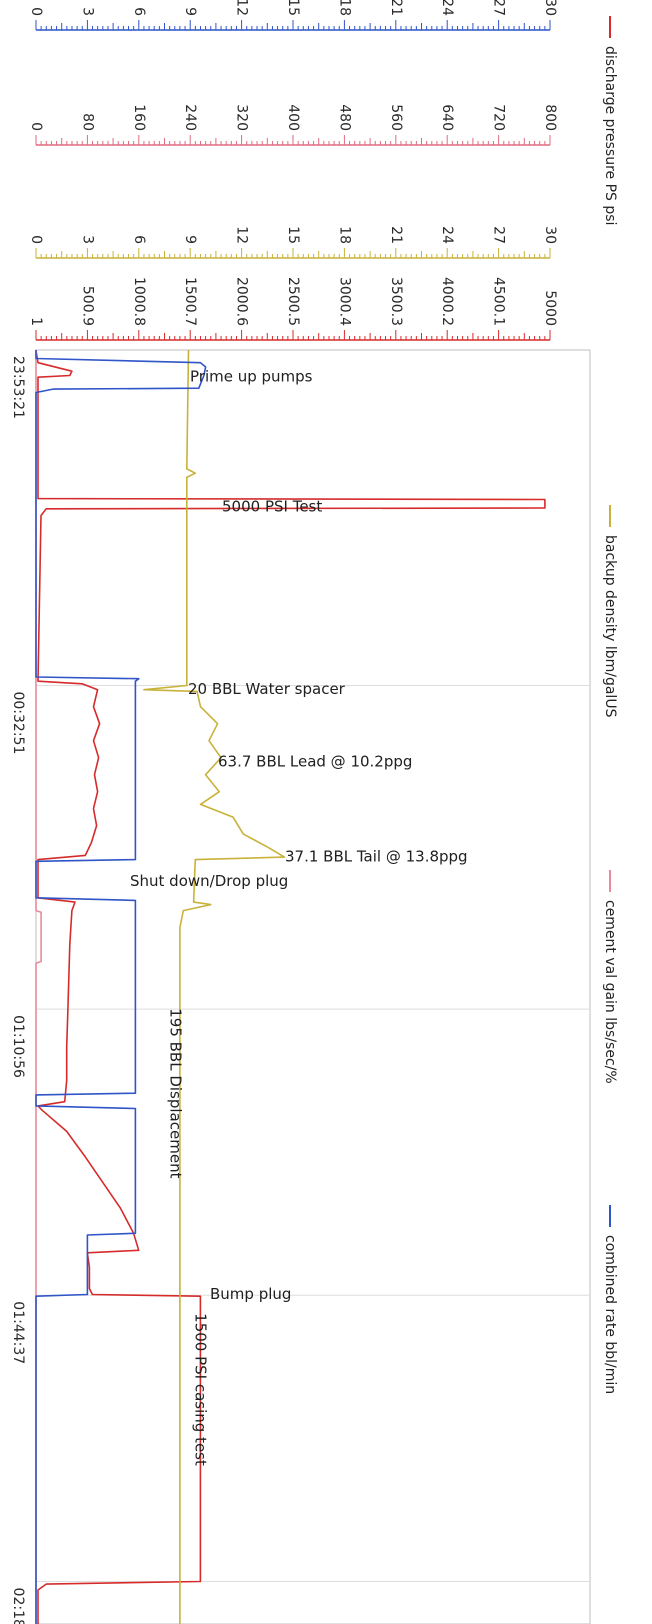 The image size is (652, 1624). Describe the element at coordinates (242, 301) in the screenshot. I see `axis-4-label-4: 2000.6` at that location.